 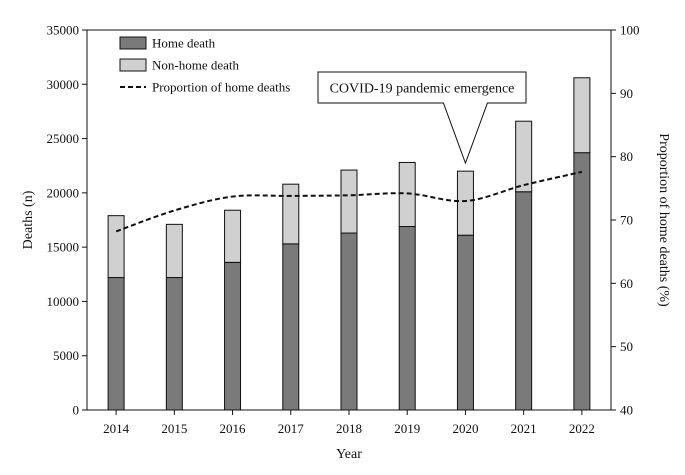 I want to click on annotation-text: COVID-19 pandemic emergence, so click(x=422, y=89).